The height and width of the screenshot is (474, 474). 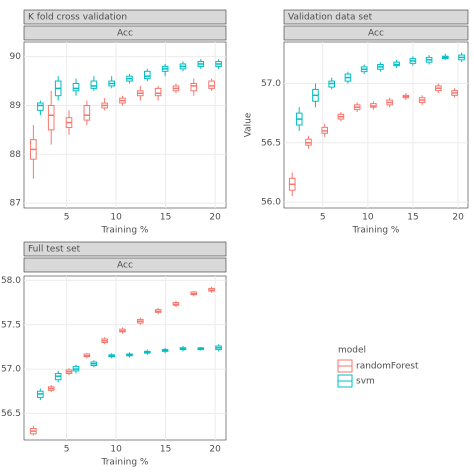 I want to click on plot-bg, so click(x=376, y=125).